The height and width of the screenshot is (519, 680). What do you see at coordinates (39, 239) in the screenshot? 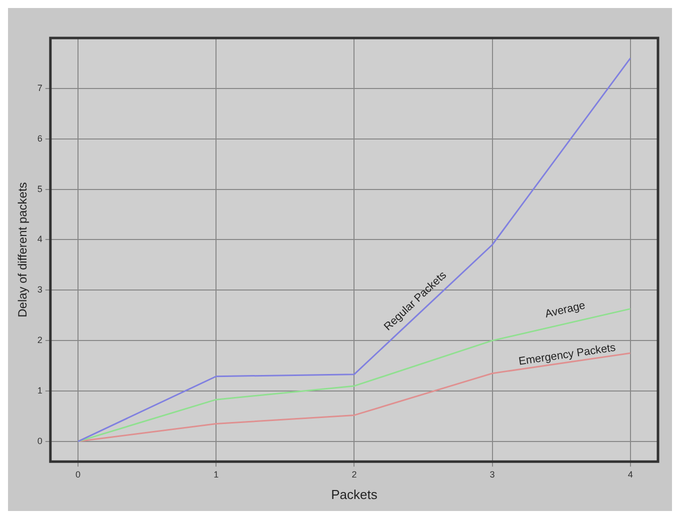
I see `y-tick-label: 4` at bounding box center [39, 239].